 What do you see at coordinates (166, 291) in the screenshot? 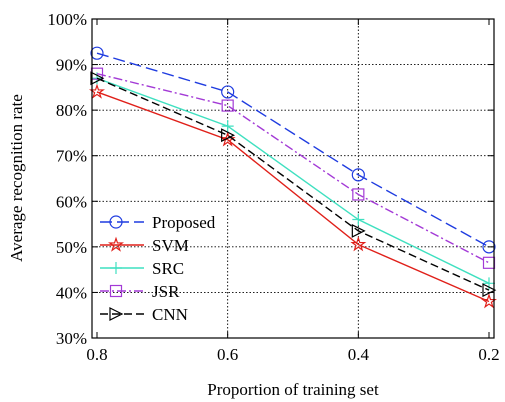
I see `legend-label-jsr: JSR` at bounding box center [166, 291].